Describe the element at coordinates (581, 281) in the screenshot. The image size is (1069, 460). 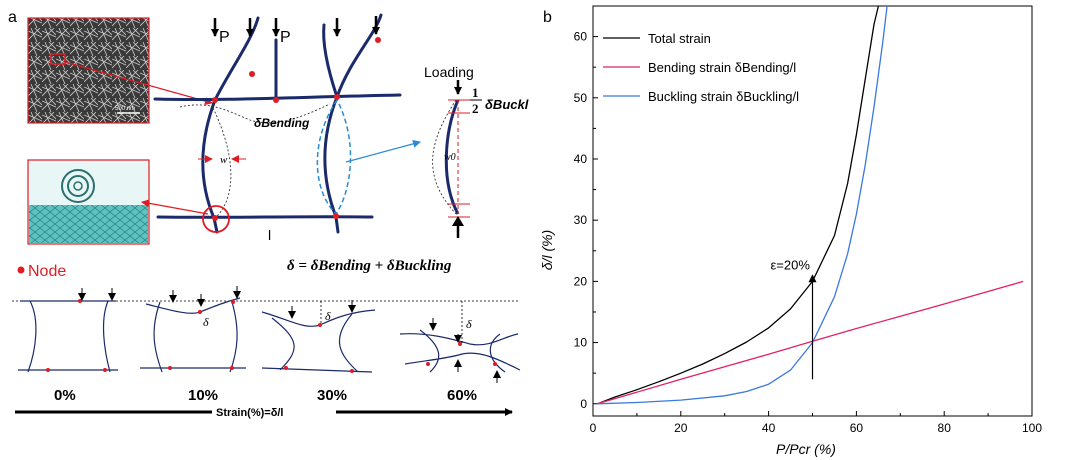
I see `y-tick-label: 20` at that location.